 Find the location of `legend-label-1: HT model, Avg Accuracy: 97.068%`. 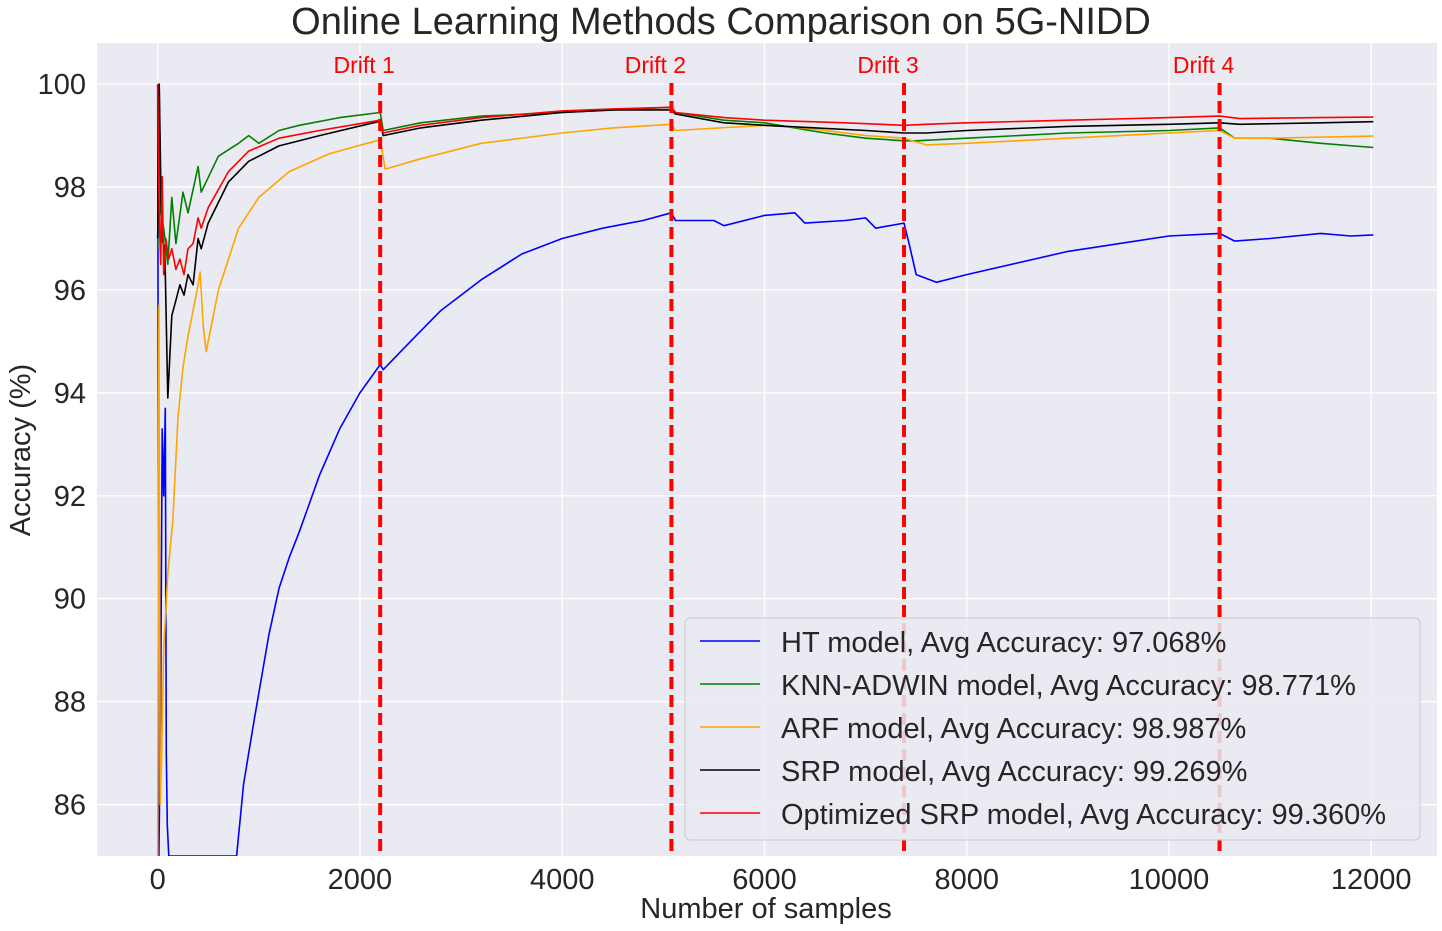

legend-label-1: HT model, Avg Accuracy: 97.068% is located at coordinates (1003, 643).